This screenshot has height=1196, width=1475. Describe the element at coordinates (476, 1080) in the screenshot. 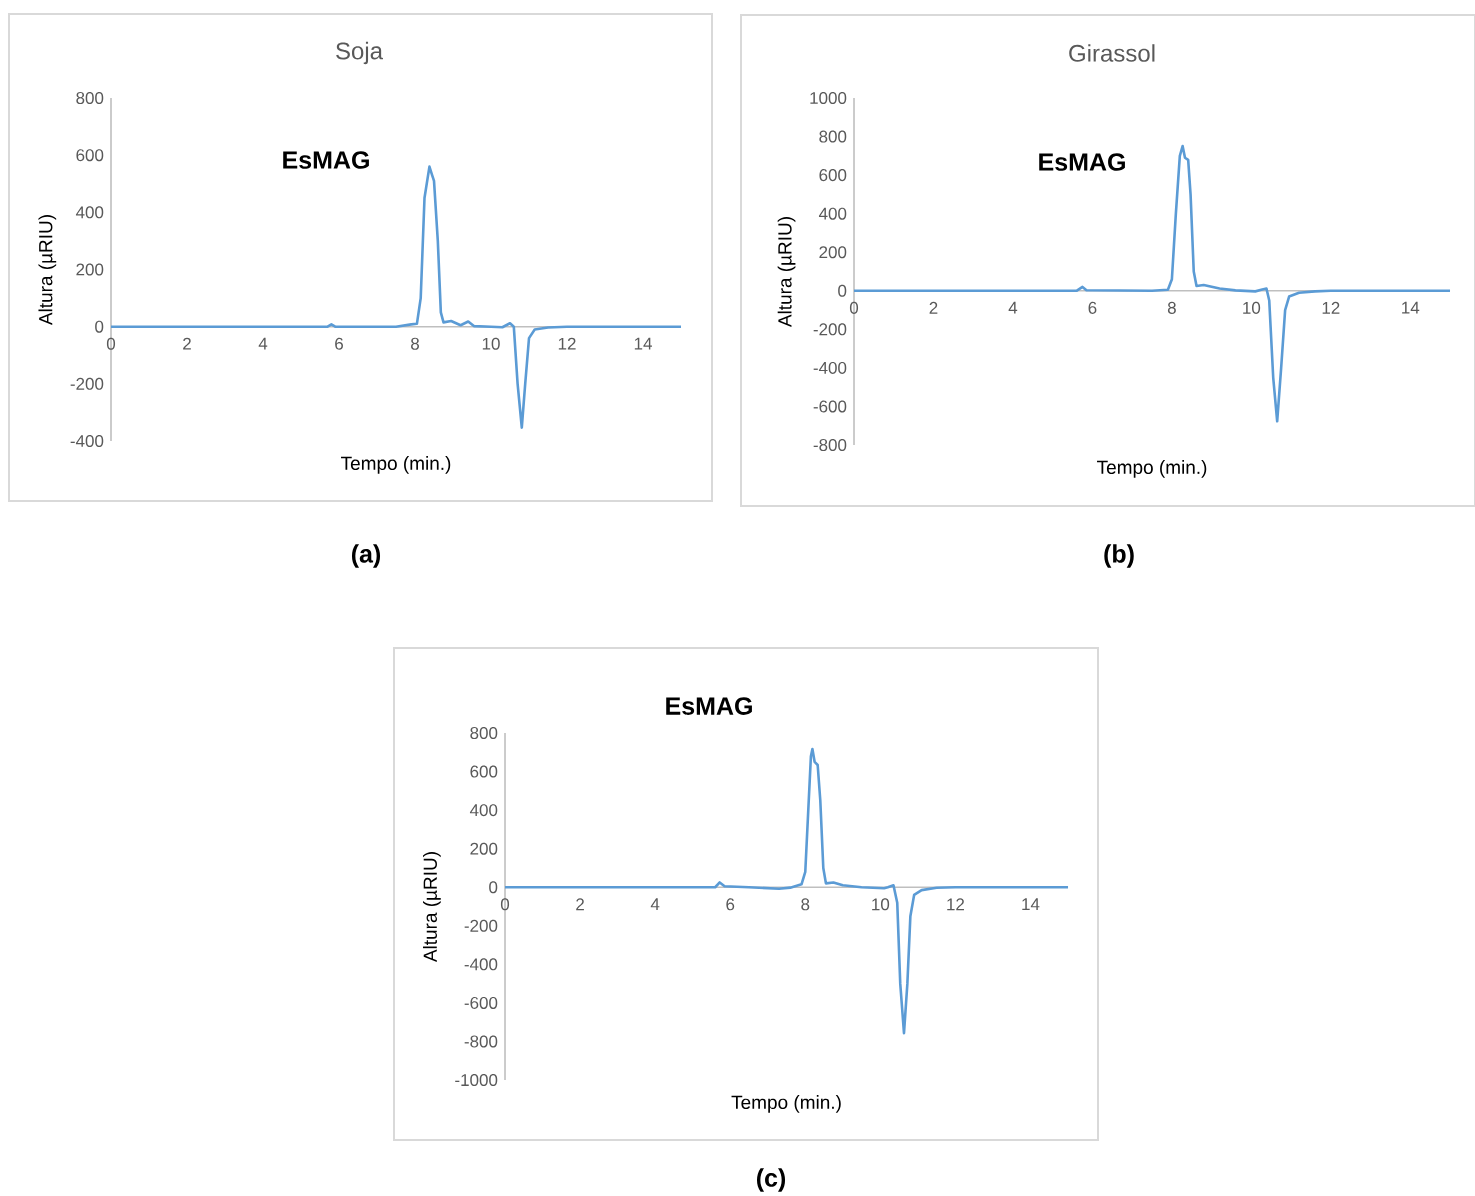

I see `y-tick-label: -1000` at that location.